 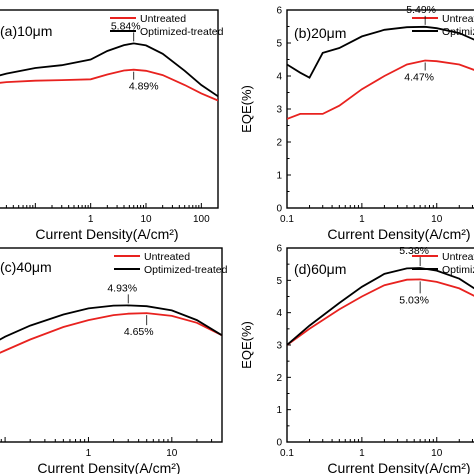 What do you see at coordinates (144, 87) in the screenshot?
I see `annotation-label: 4.89%` at bounding box center [144, 87].